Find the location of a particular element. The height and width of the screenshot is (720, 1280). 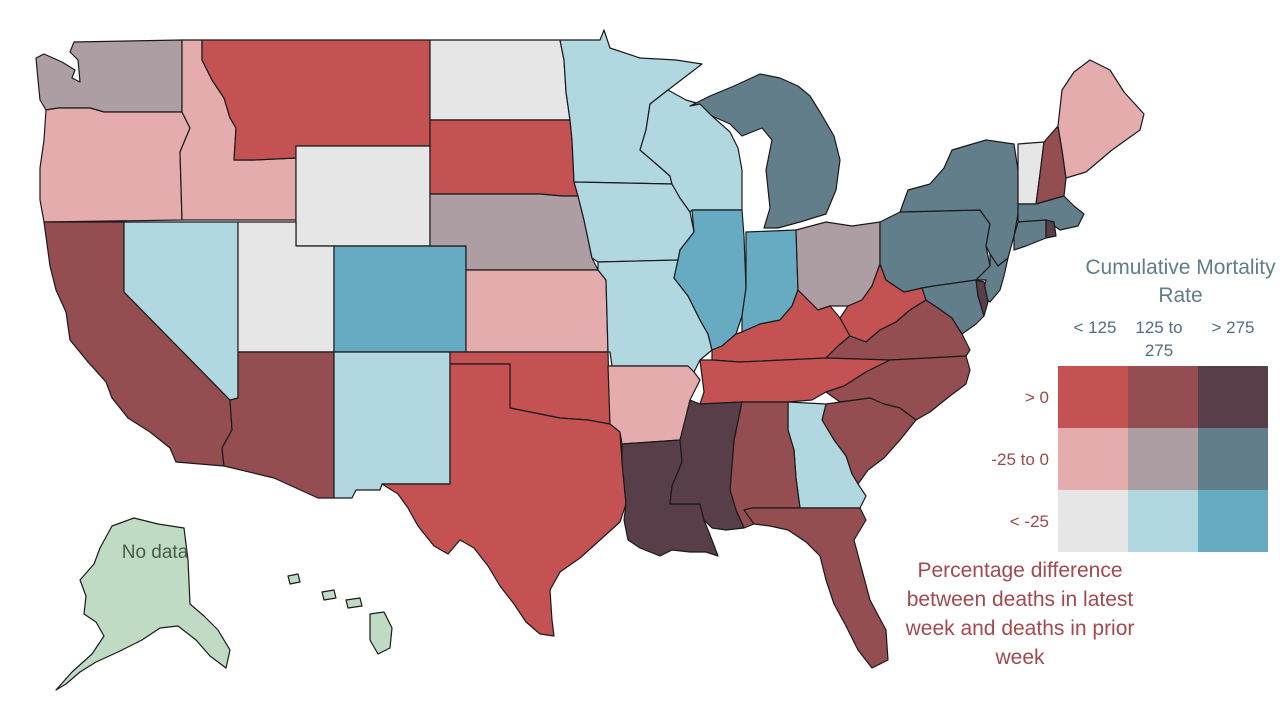

state-illinois is located at coordinates (710, 280).